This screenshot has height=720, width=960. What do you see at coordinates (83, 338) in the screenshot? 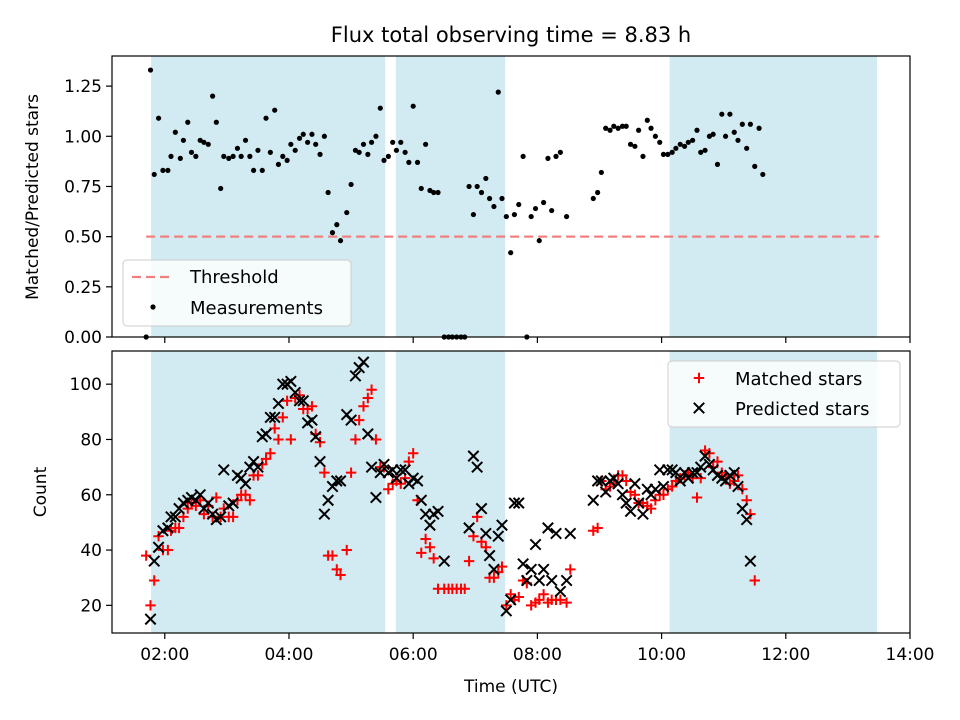
I see `y-tick-label-0: 0.00` at bounding box center [83, 338].